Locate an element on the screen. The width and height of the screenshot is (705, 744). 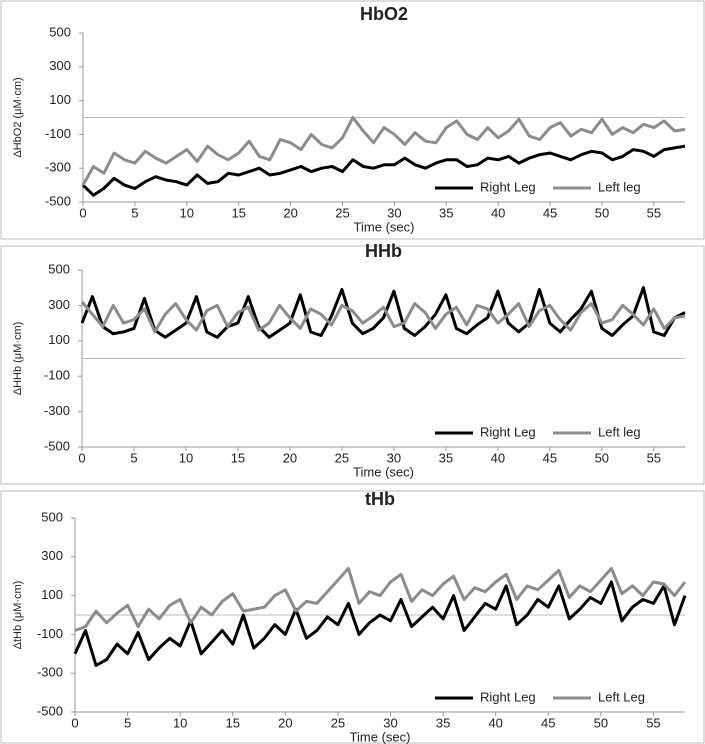
y-axis-label: ΔtHb (μM·cm) is located at coordinates (18, 615).